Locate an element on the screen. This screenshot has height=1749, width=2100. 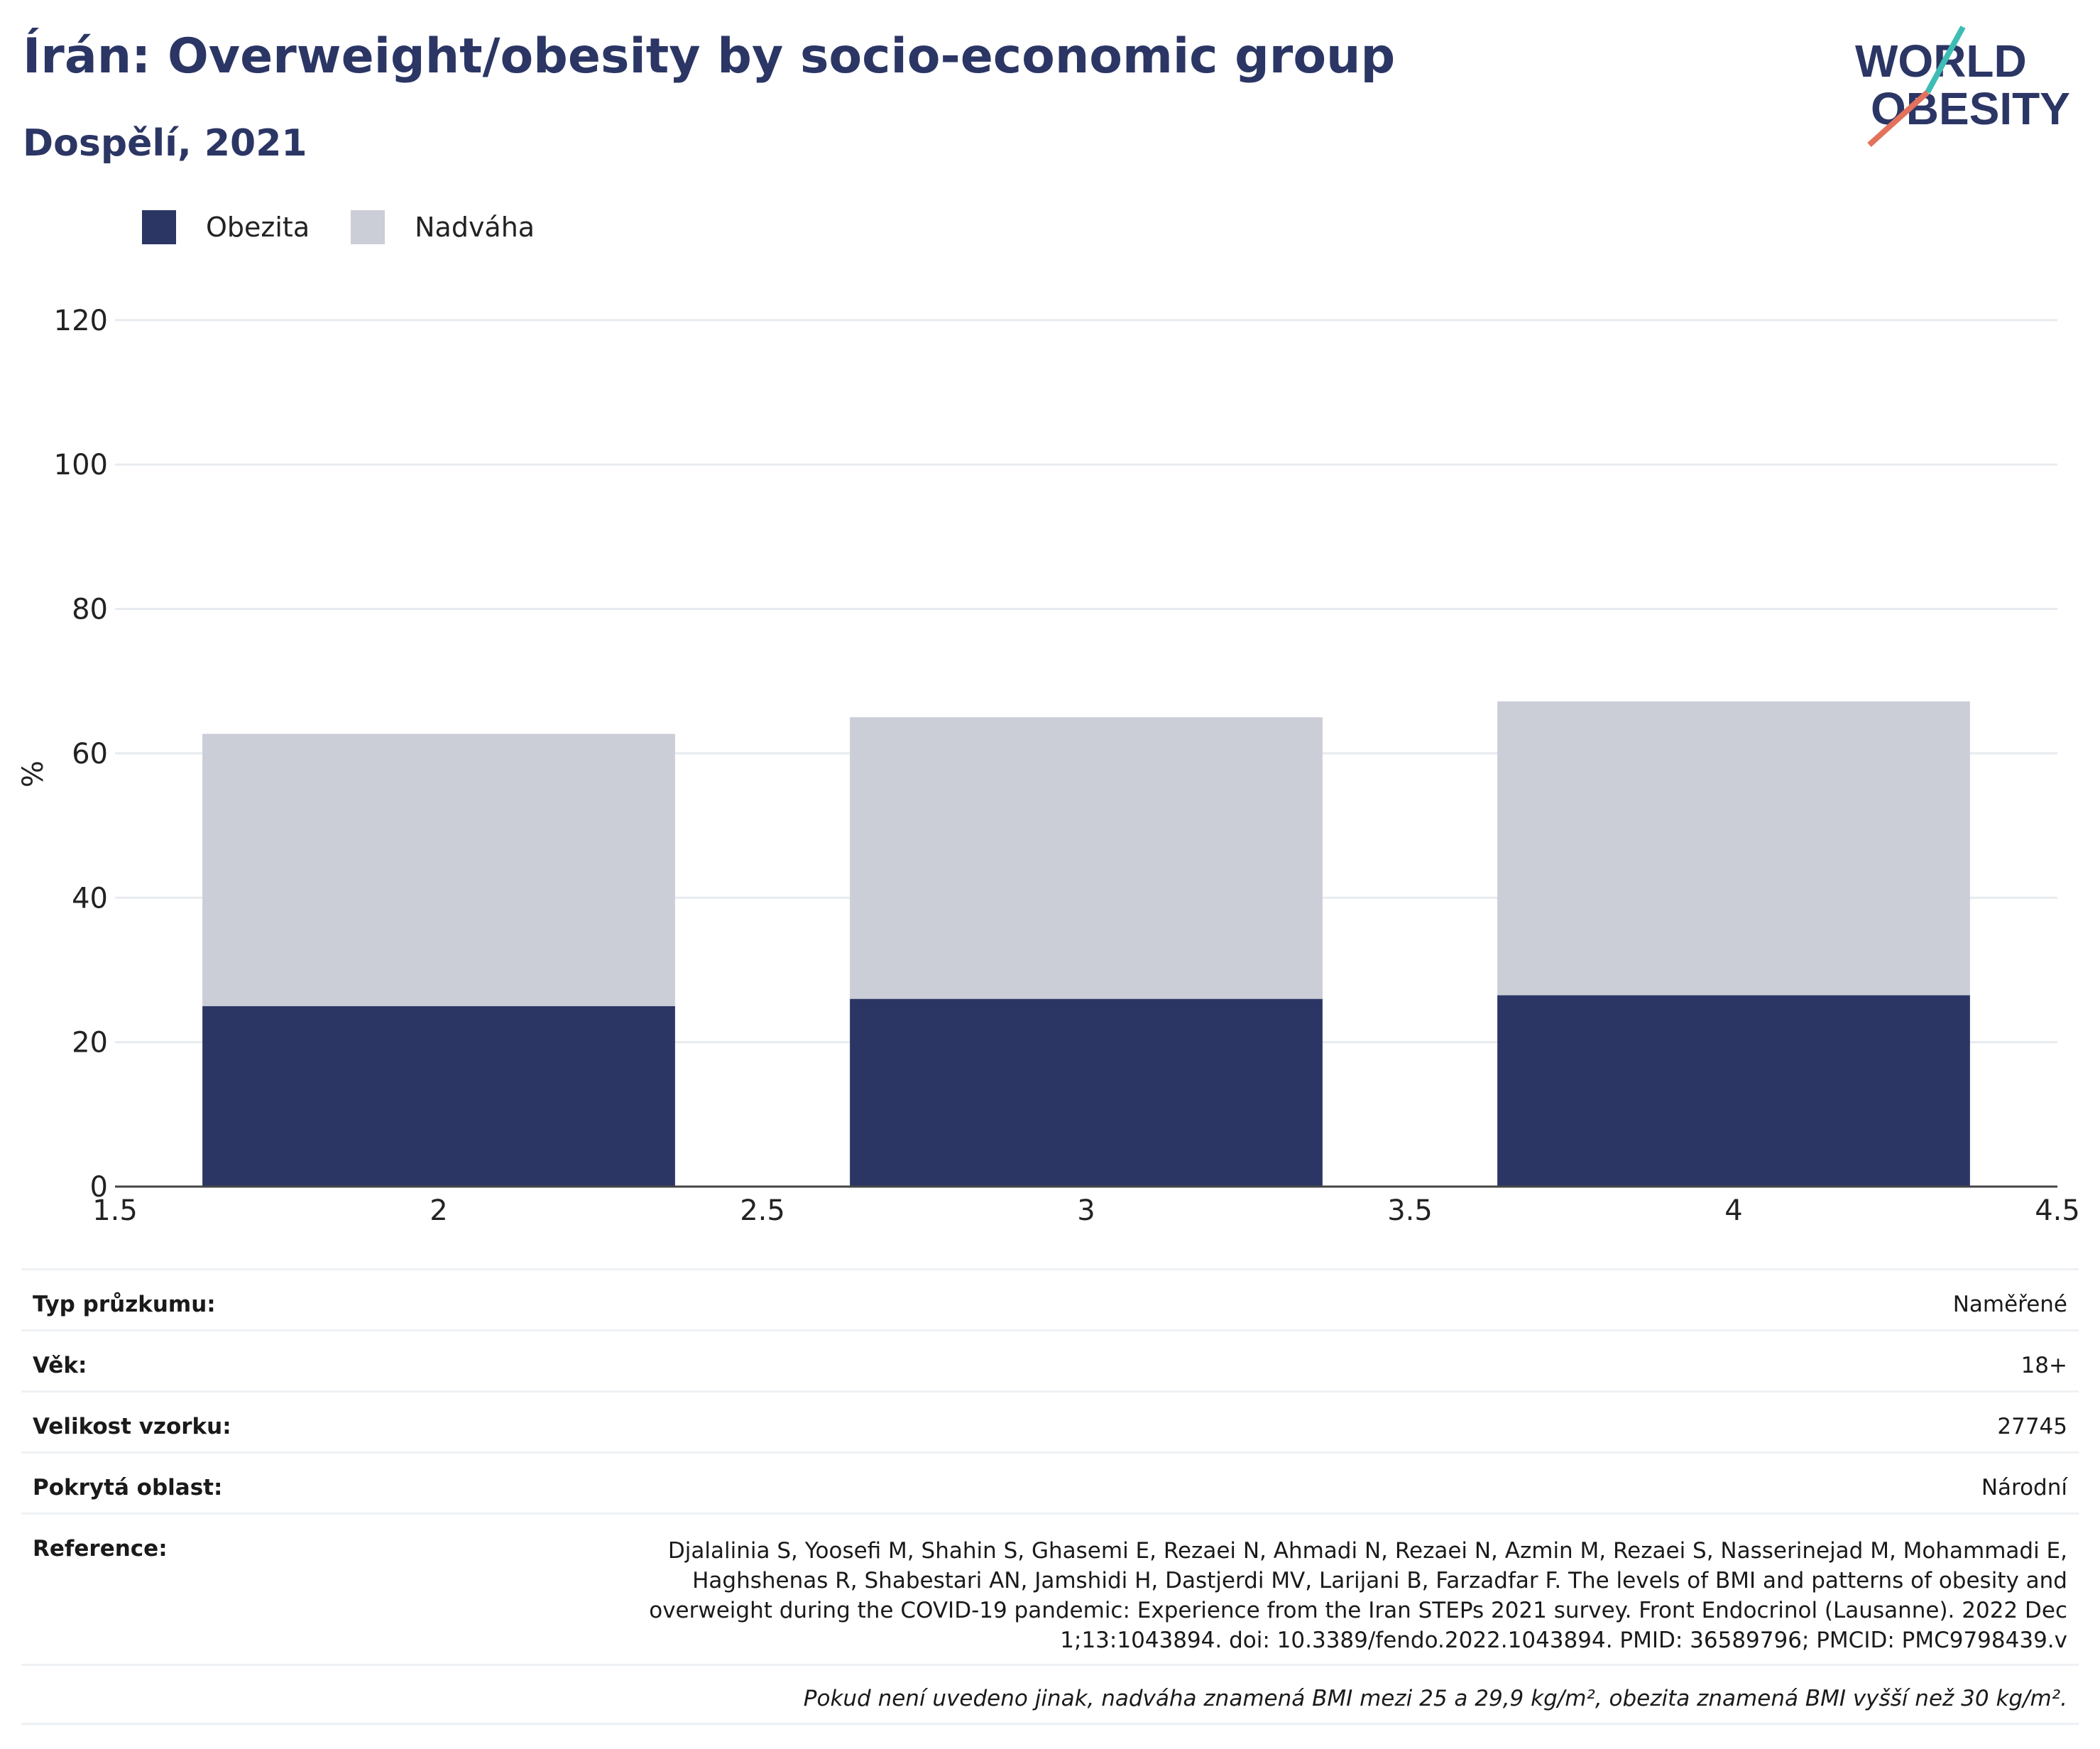
x-tick-label: 3.5 is located at coordinates (1410, 1210).